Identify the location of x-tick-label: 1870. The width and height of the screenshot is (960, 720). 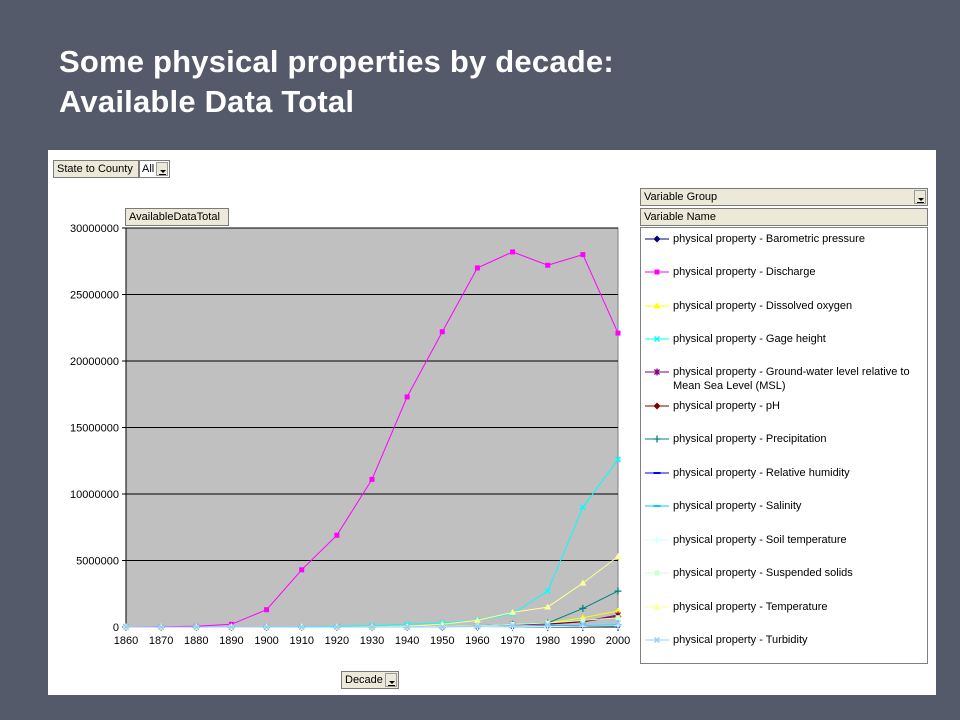
(161, 641).